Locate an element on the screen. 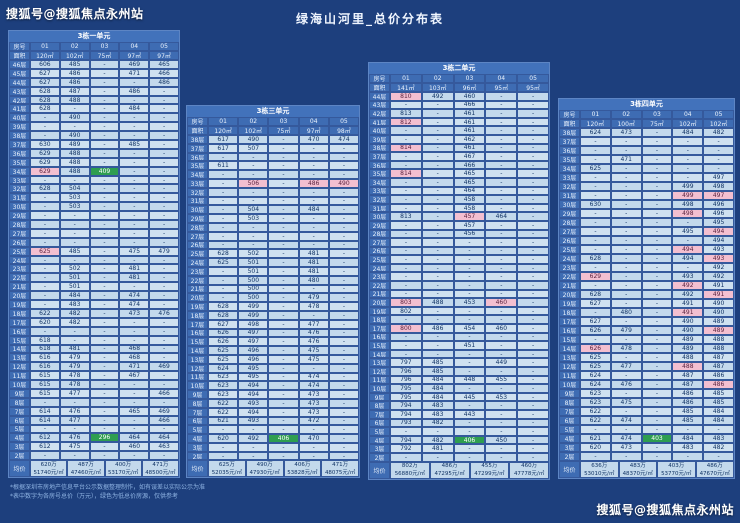 This screenshot has height=523, width=740. avg-price-cell: 471万 48075元/㎡ is located at coordinates (340, 469).